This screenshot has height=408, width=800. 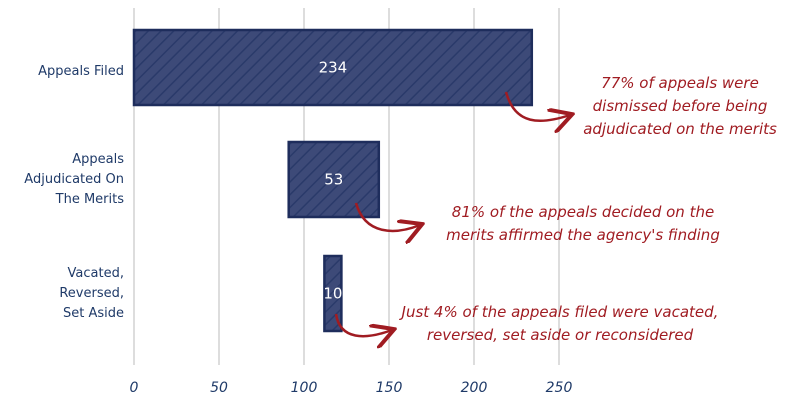 I want to click on category-label: Reversed,, so click(x=91, y=293).